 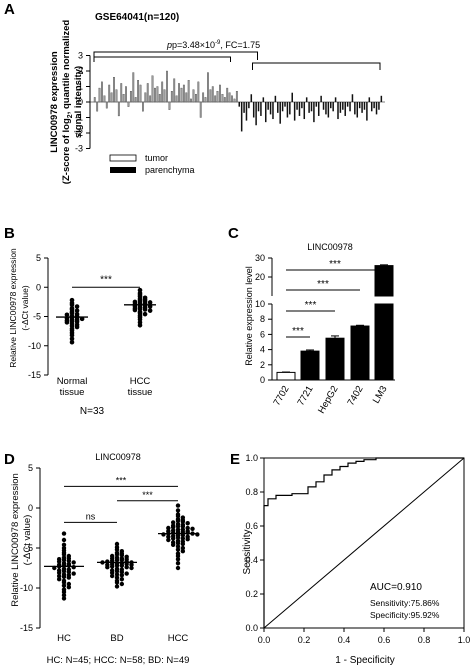 What do you see at coordinates (233, 233) in the screenshot?
I see `panel-label-c: C` at bounding box center [233, 233].